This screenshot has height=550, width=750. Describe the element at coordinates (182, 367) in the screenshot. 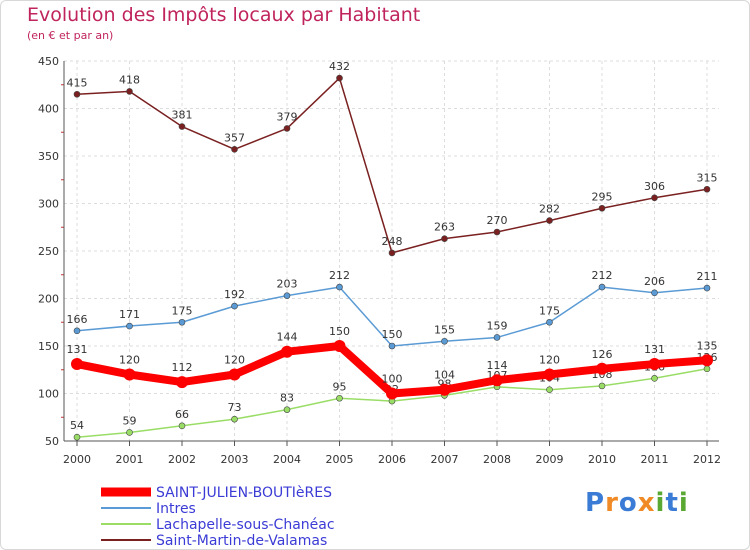

I see `data-label: 112` at that location.